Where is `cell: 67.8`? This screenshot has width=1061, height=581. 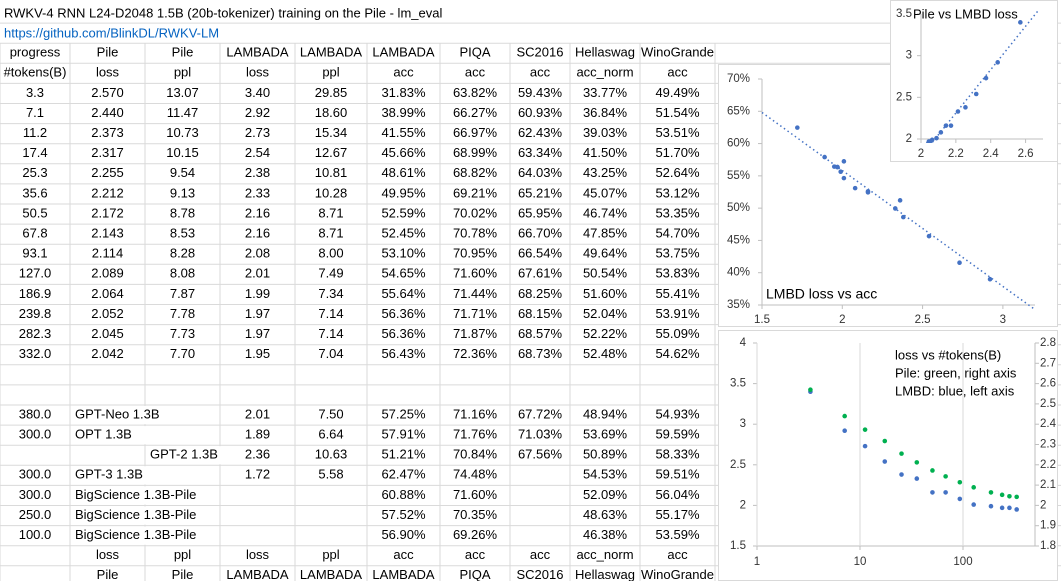
cell: 67.8 is located at coordinates (34, 233).